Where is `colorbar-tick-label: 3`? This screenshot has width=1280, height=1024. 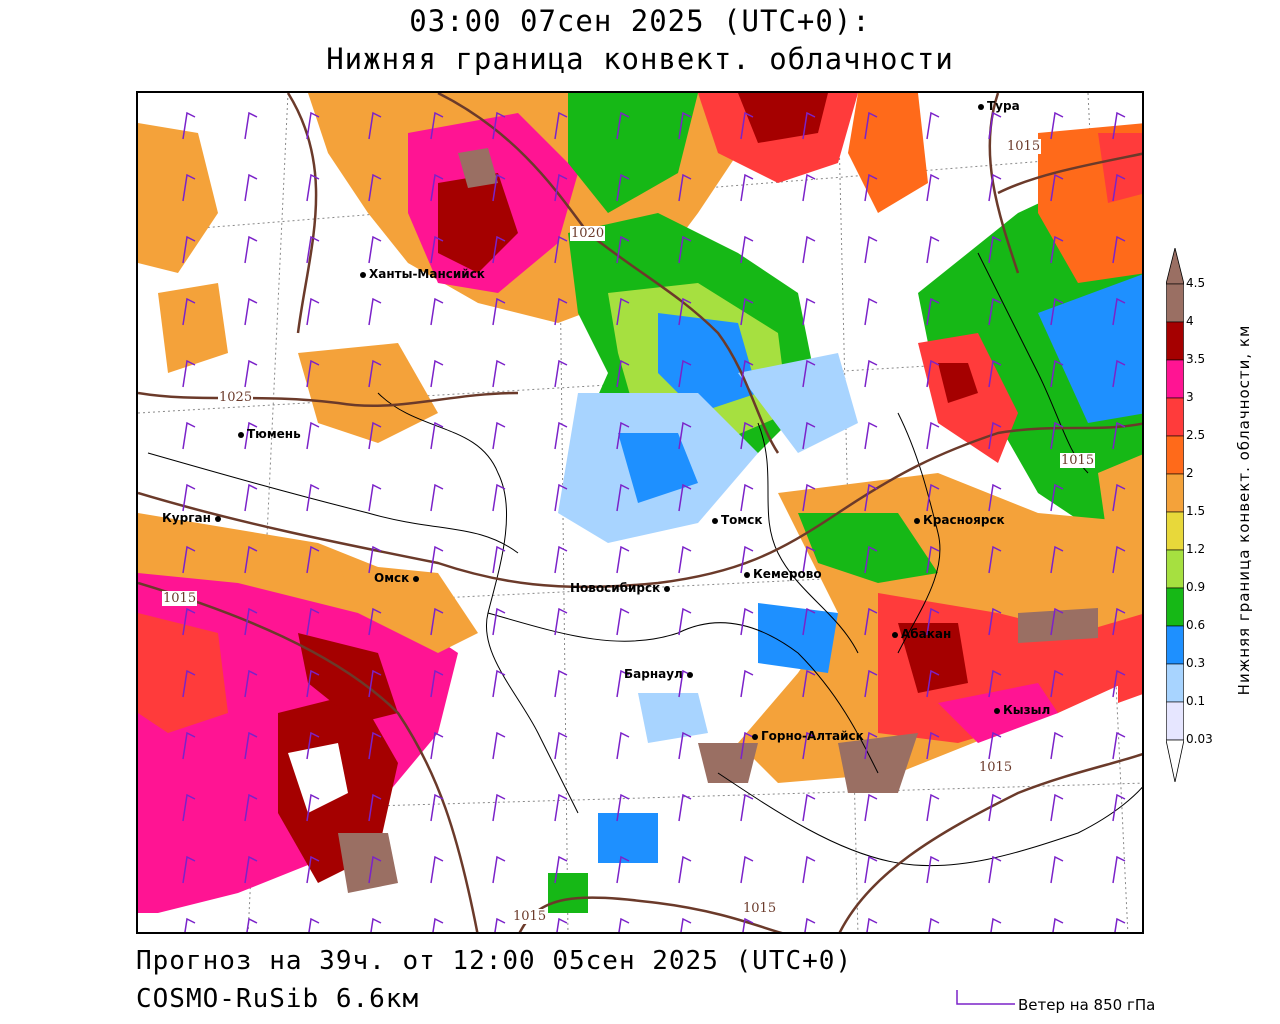
colorbar-tick-label: 3 is located at coordinates (1190, 397).